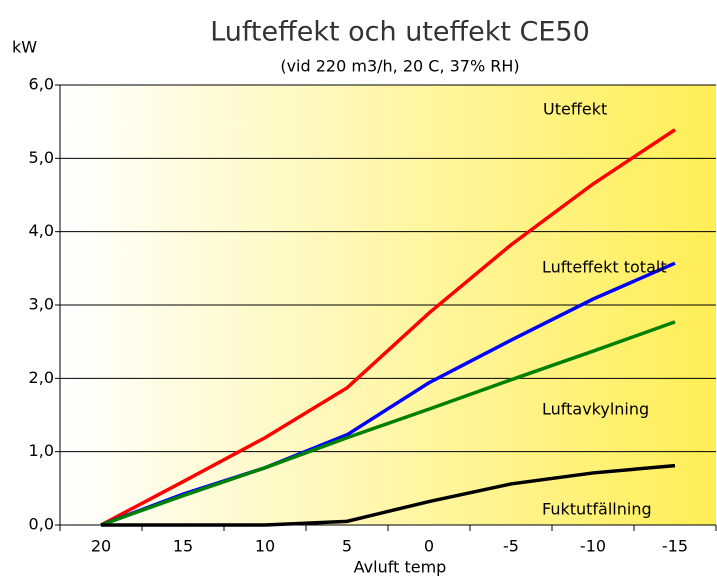 The width and height of the screenshot is (717, 580). I want to click on x-tick-label: 15, so click(183, 546).